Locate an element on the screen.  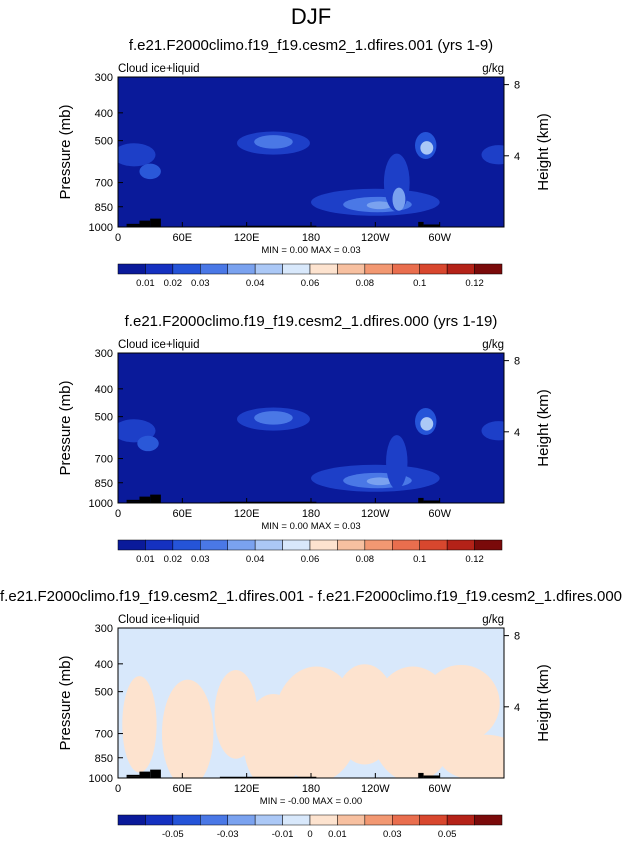
field-background is located at coordinates (311, 428).